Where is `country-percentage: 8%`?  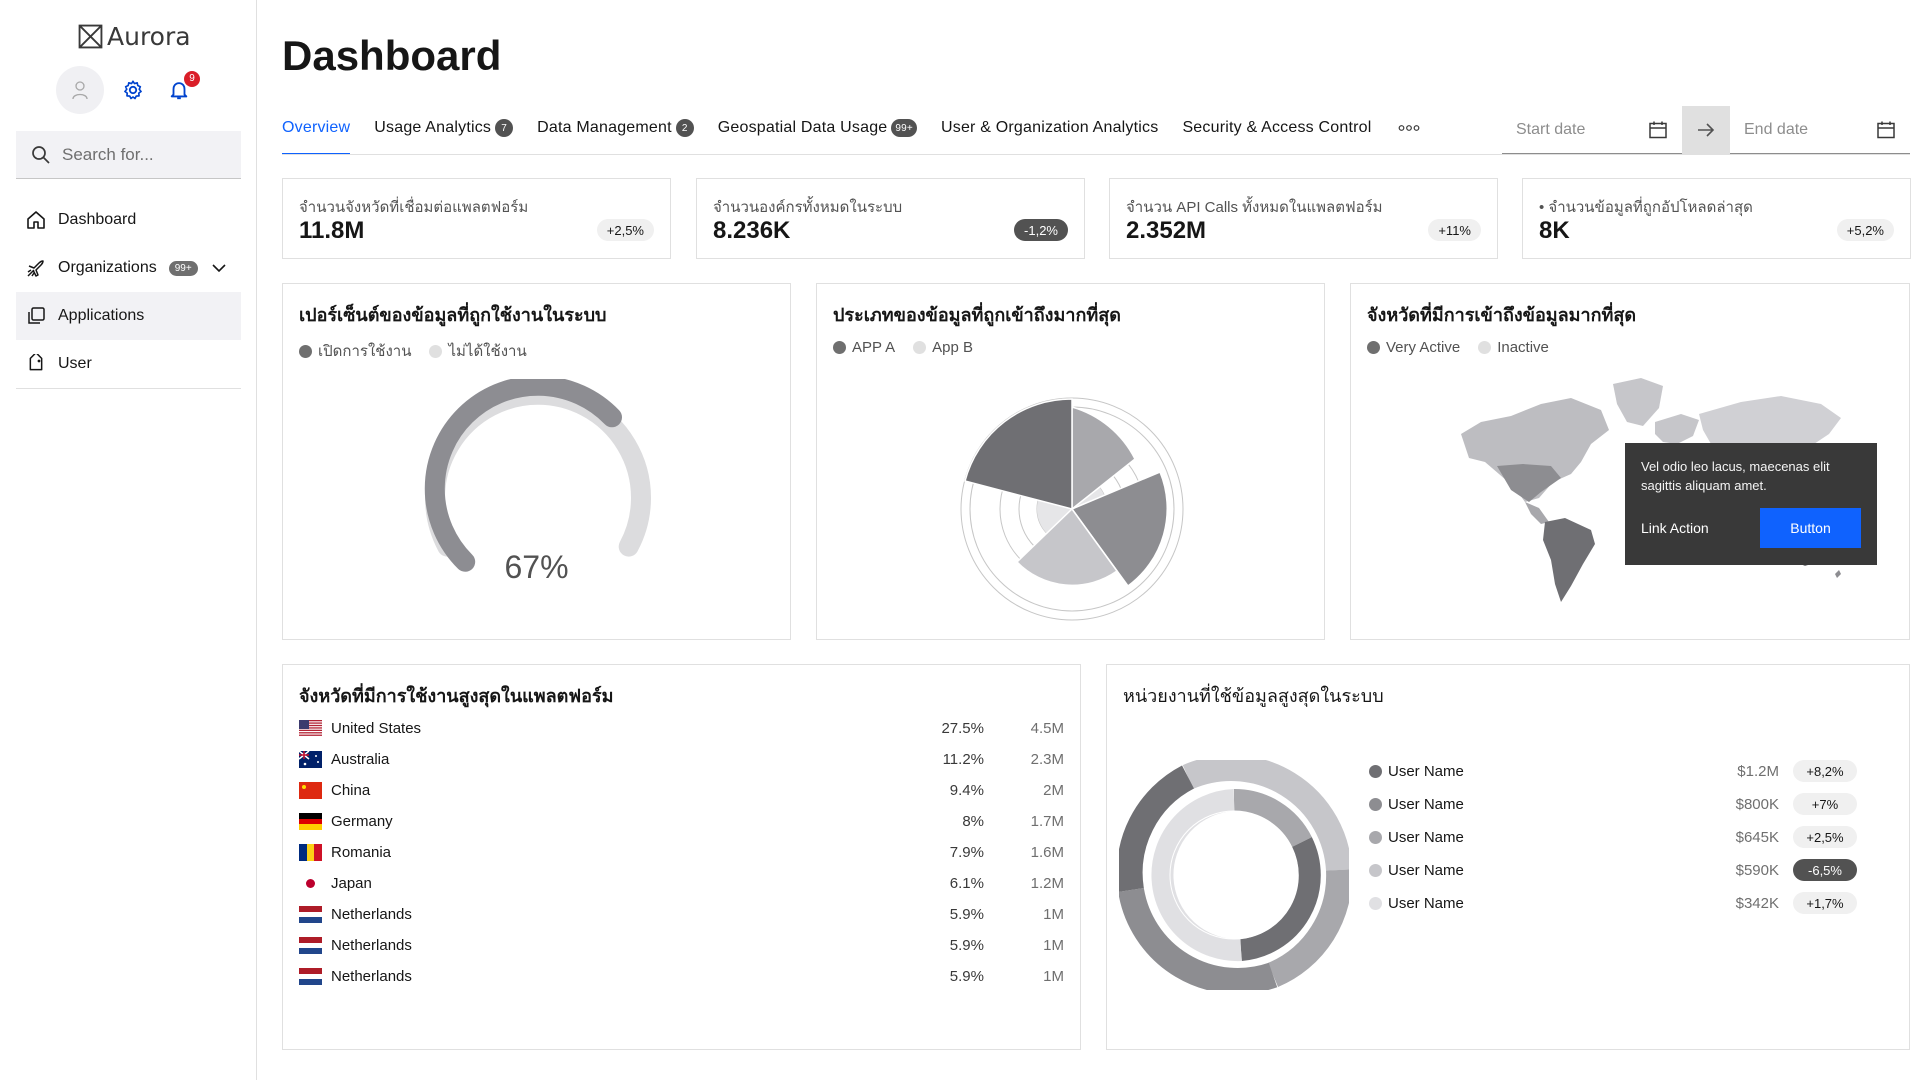
country-percentage: 8% is located at coordinates (973, 821).